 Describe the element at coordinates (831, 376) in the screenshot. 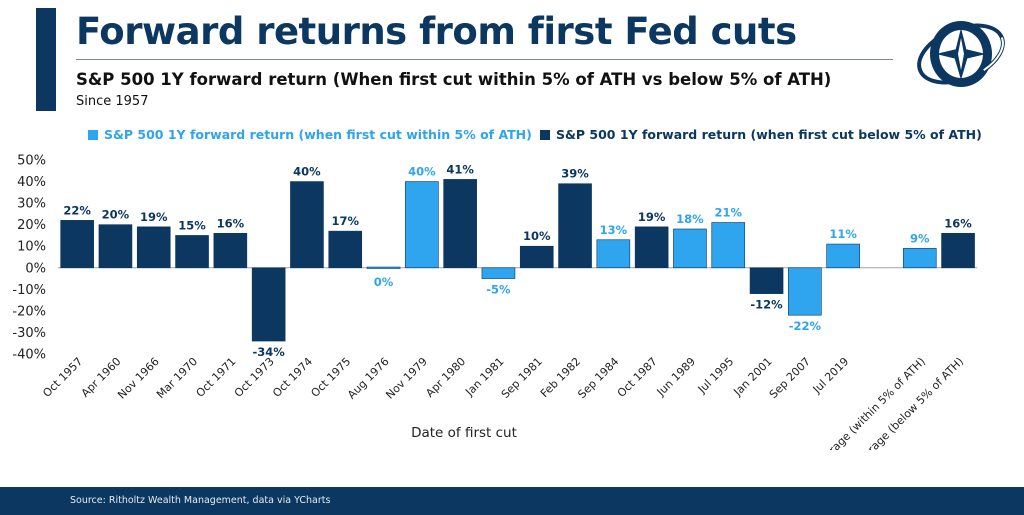

I see `x-tick-label: Jul 2019` at that location.